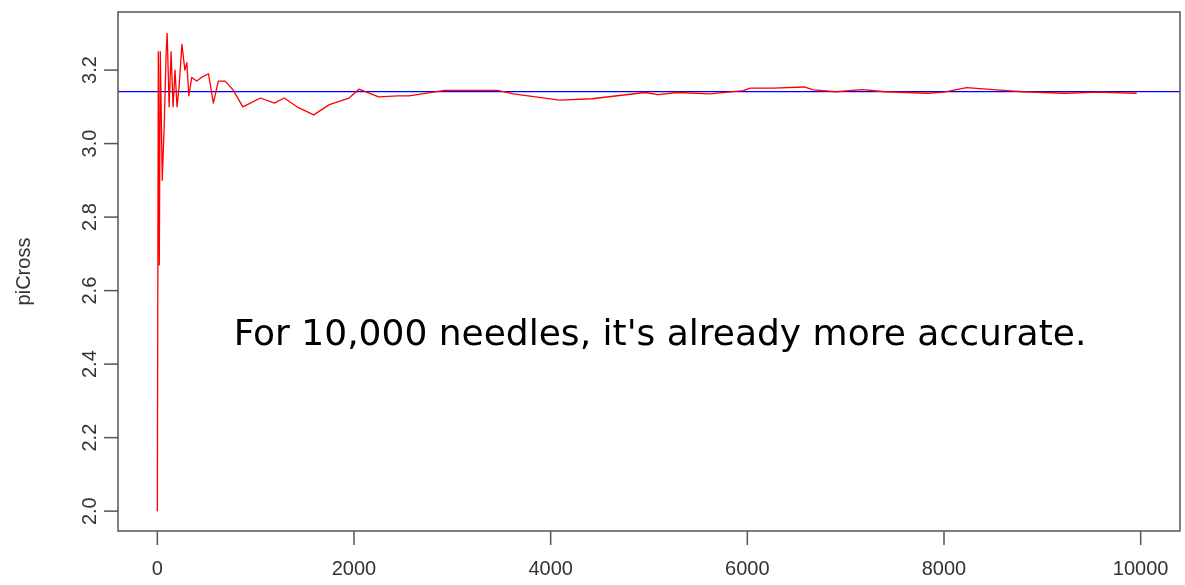 The image size is (1185, 585). Describe the element at coordinates (23, 271) in the screenshot. I see `y-axis-title: piCross` at that location.